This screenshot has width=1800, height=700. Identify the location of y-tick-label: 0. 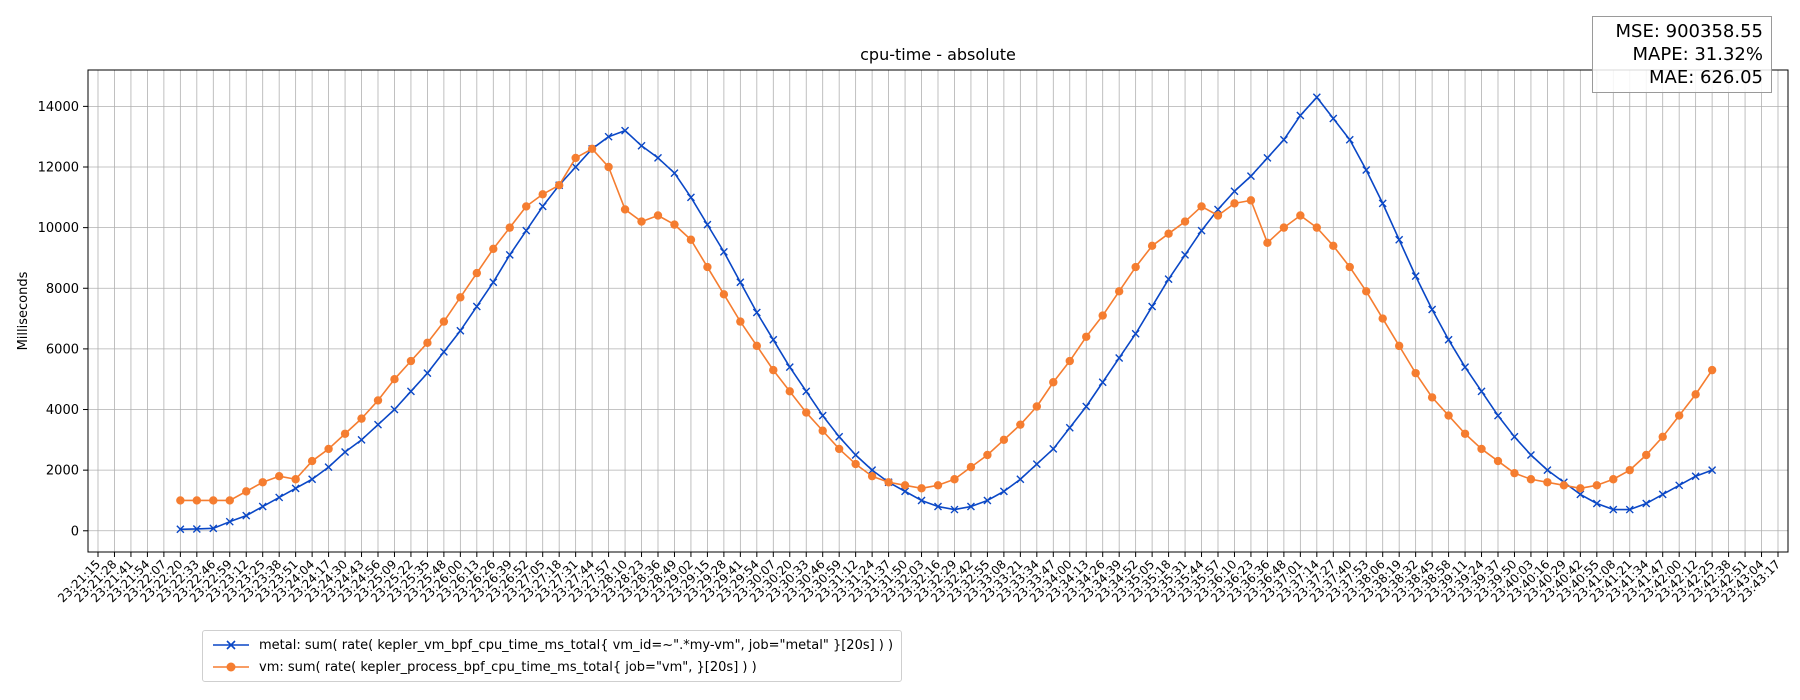
(75, 531).